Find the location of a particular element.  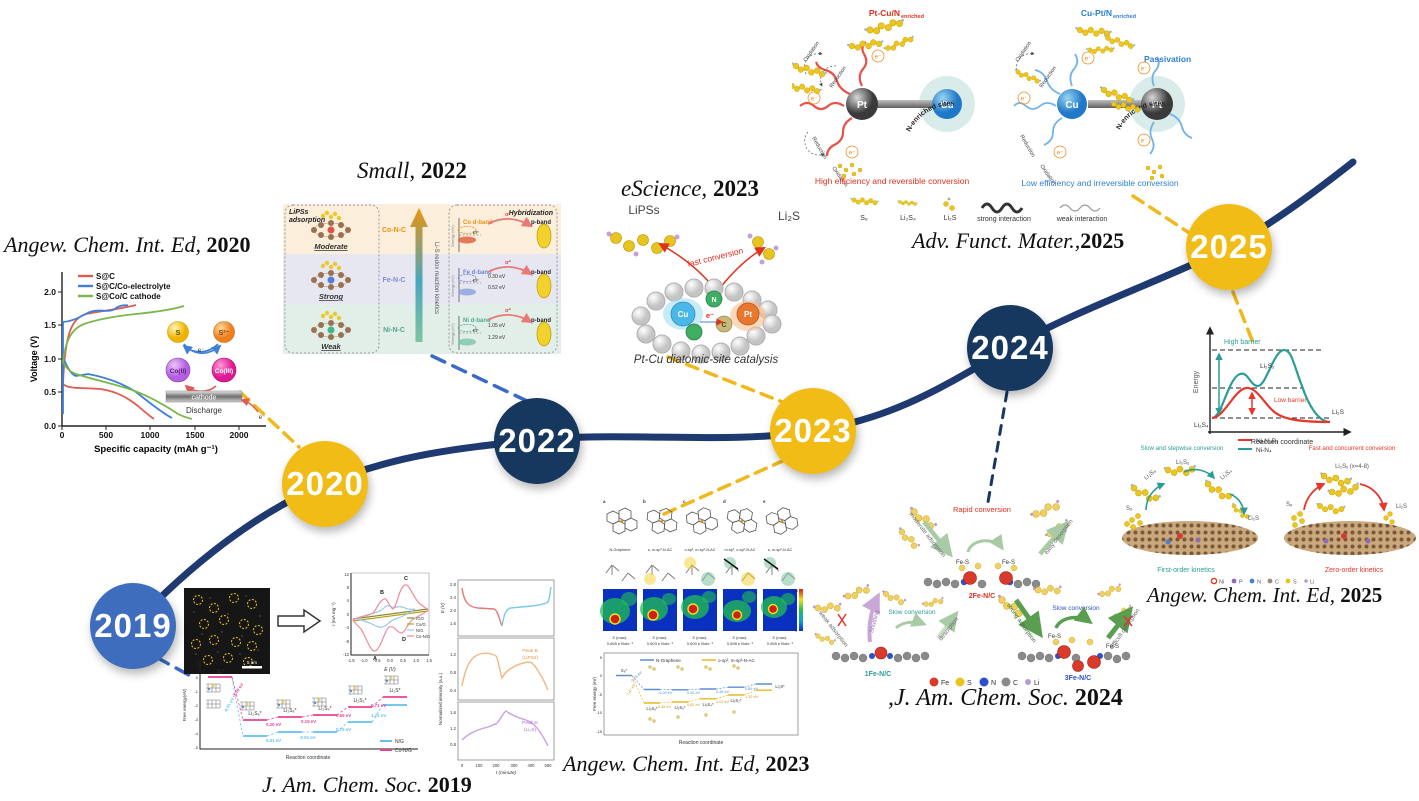

svg-text: -4 is located at coordinates (347, 627).